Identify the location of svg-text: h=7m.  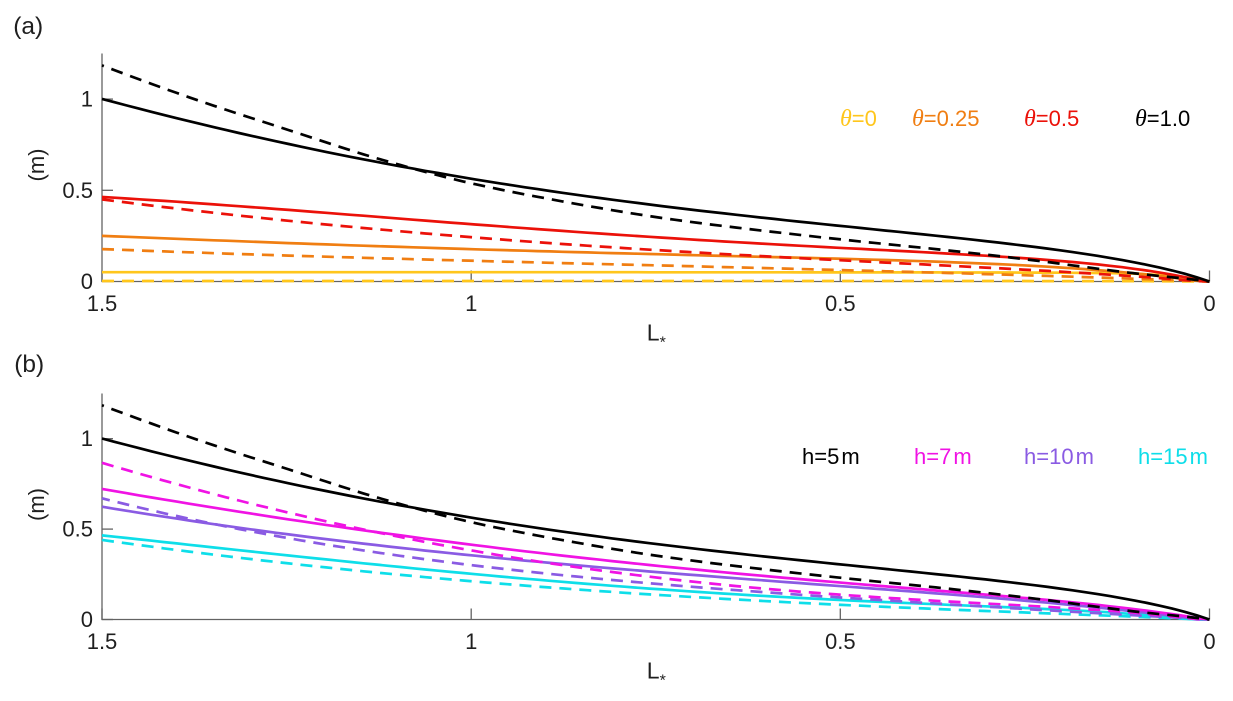
(943, 456).